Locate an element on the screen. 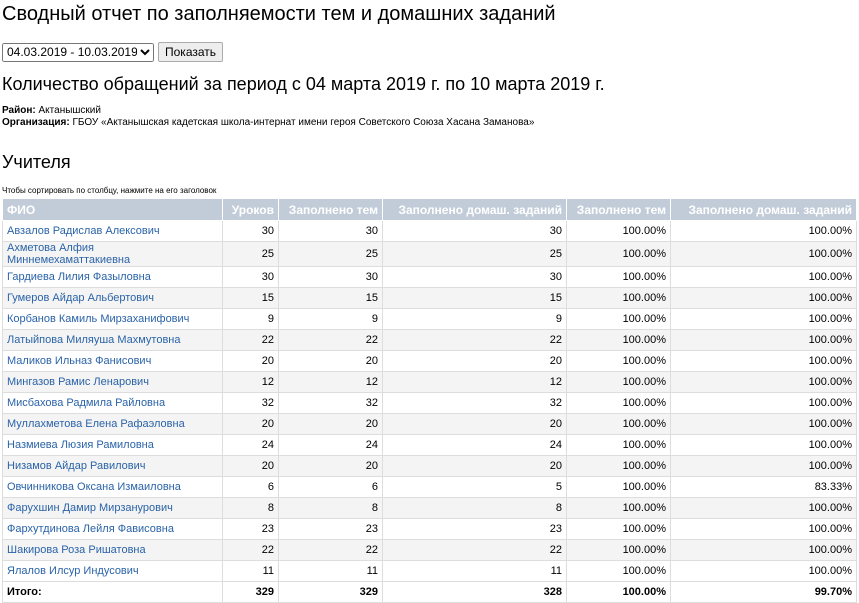 The height and width of the screenshot is (603, 859). teacher-name-cell: Гардиева Лилия Фазыловна is located at coordinates (112, 277).